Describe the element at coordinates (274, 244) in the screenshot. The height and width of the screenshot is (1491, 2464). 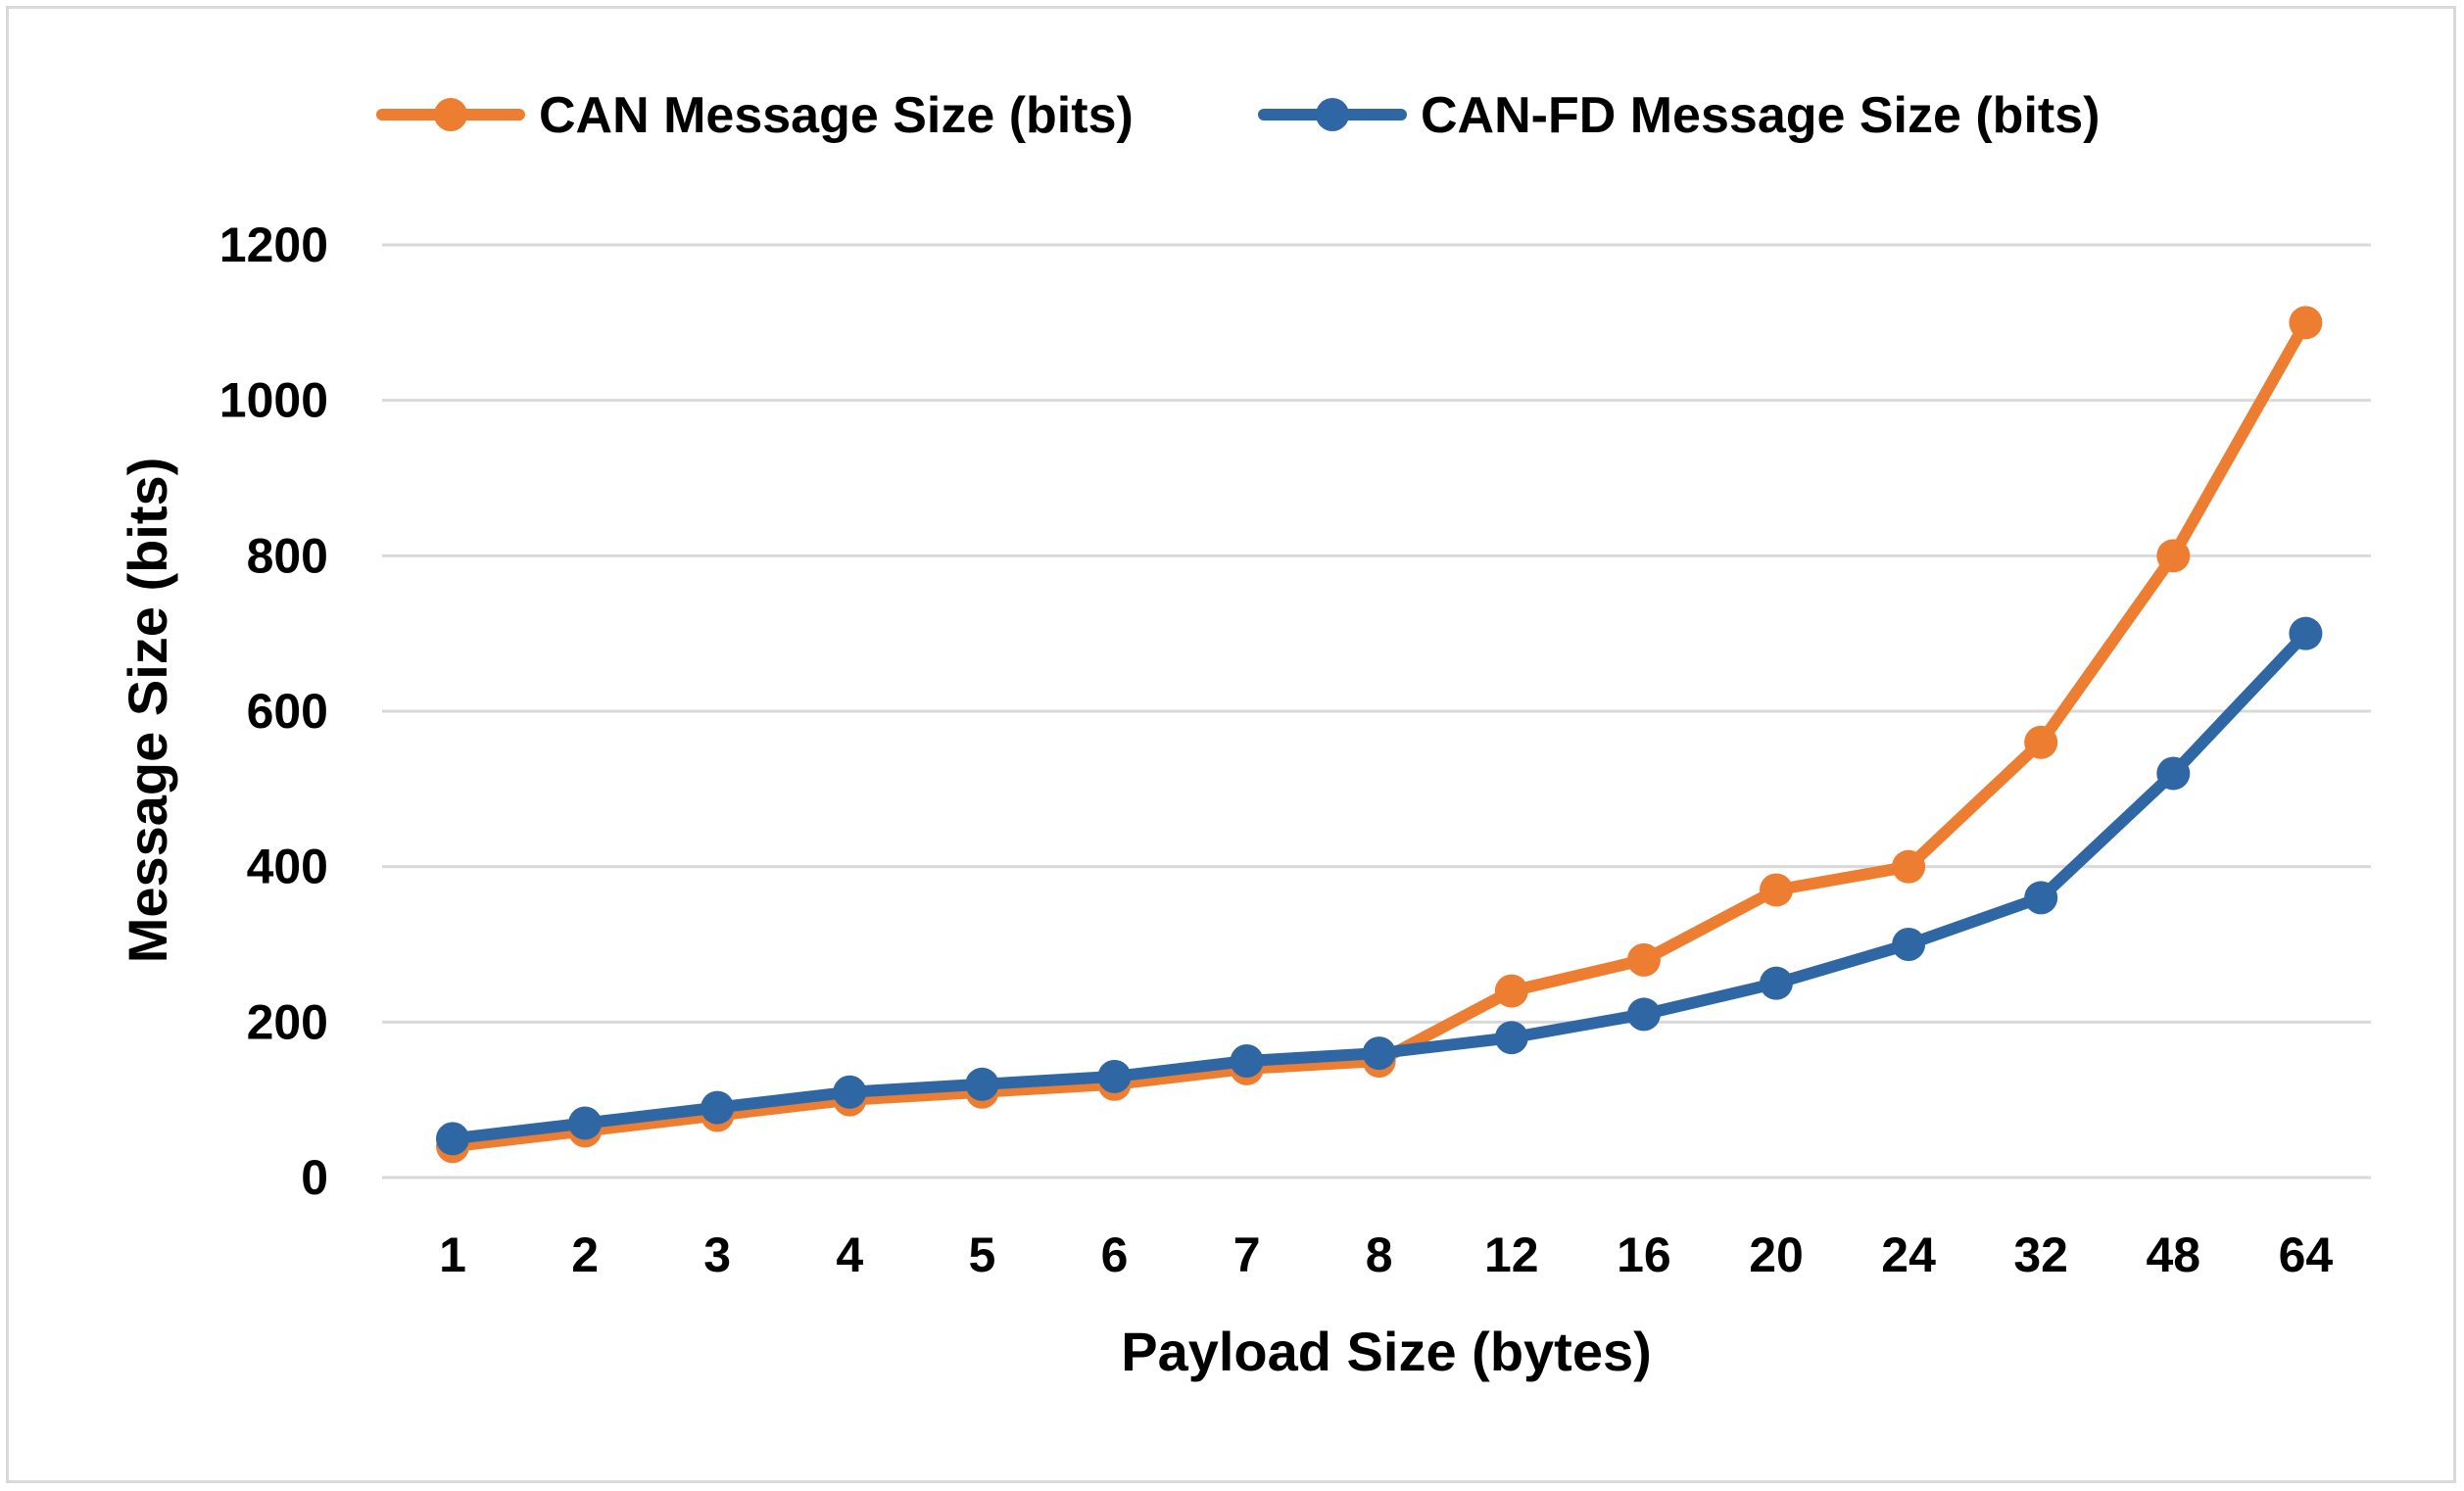
I see `y-tick-label: 1200` at that location.